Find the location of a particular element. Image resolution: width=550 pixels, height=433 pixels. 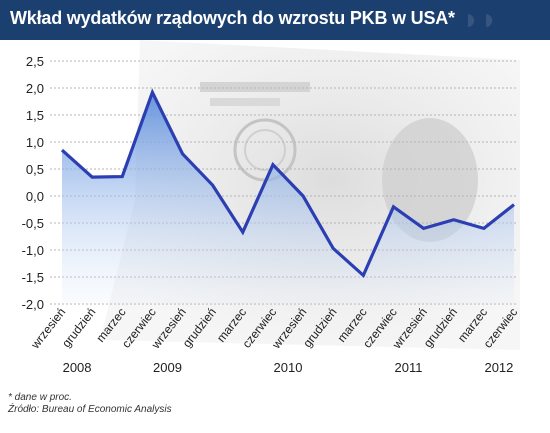

year-label: 2009 is located at coordinates (167, 367).